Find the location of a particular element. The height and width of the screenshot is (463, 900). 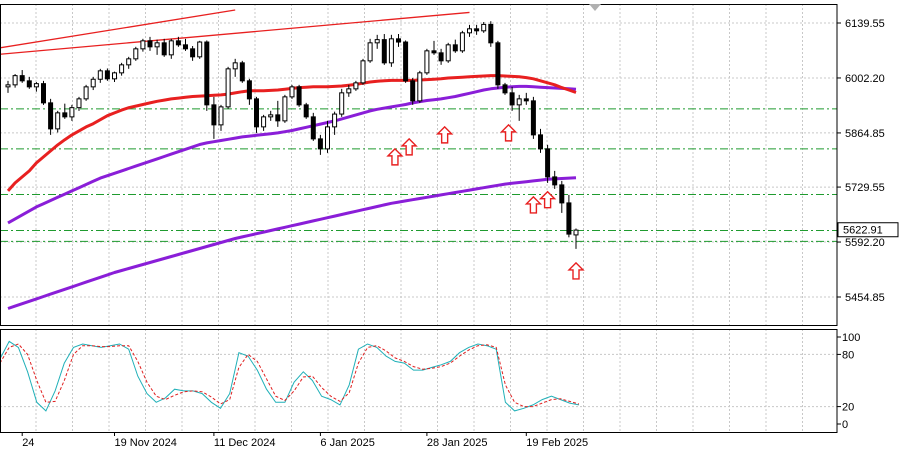

stochastic-tick-label: 0 is located at coordinates (845, 425).